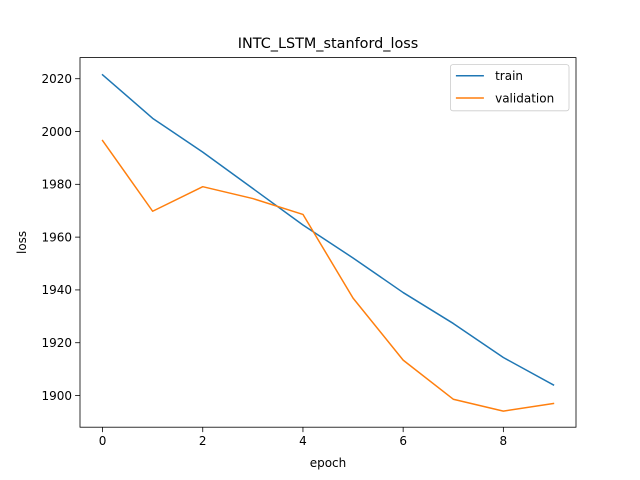 This screenshot has height=480, width=640. What do you see at coordinates (524, 98) in the screenshot?
I see `legend-label-validation: validation` at bounding box center [524, 98].